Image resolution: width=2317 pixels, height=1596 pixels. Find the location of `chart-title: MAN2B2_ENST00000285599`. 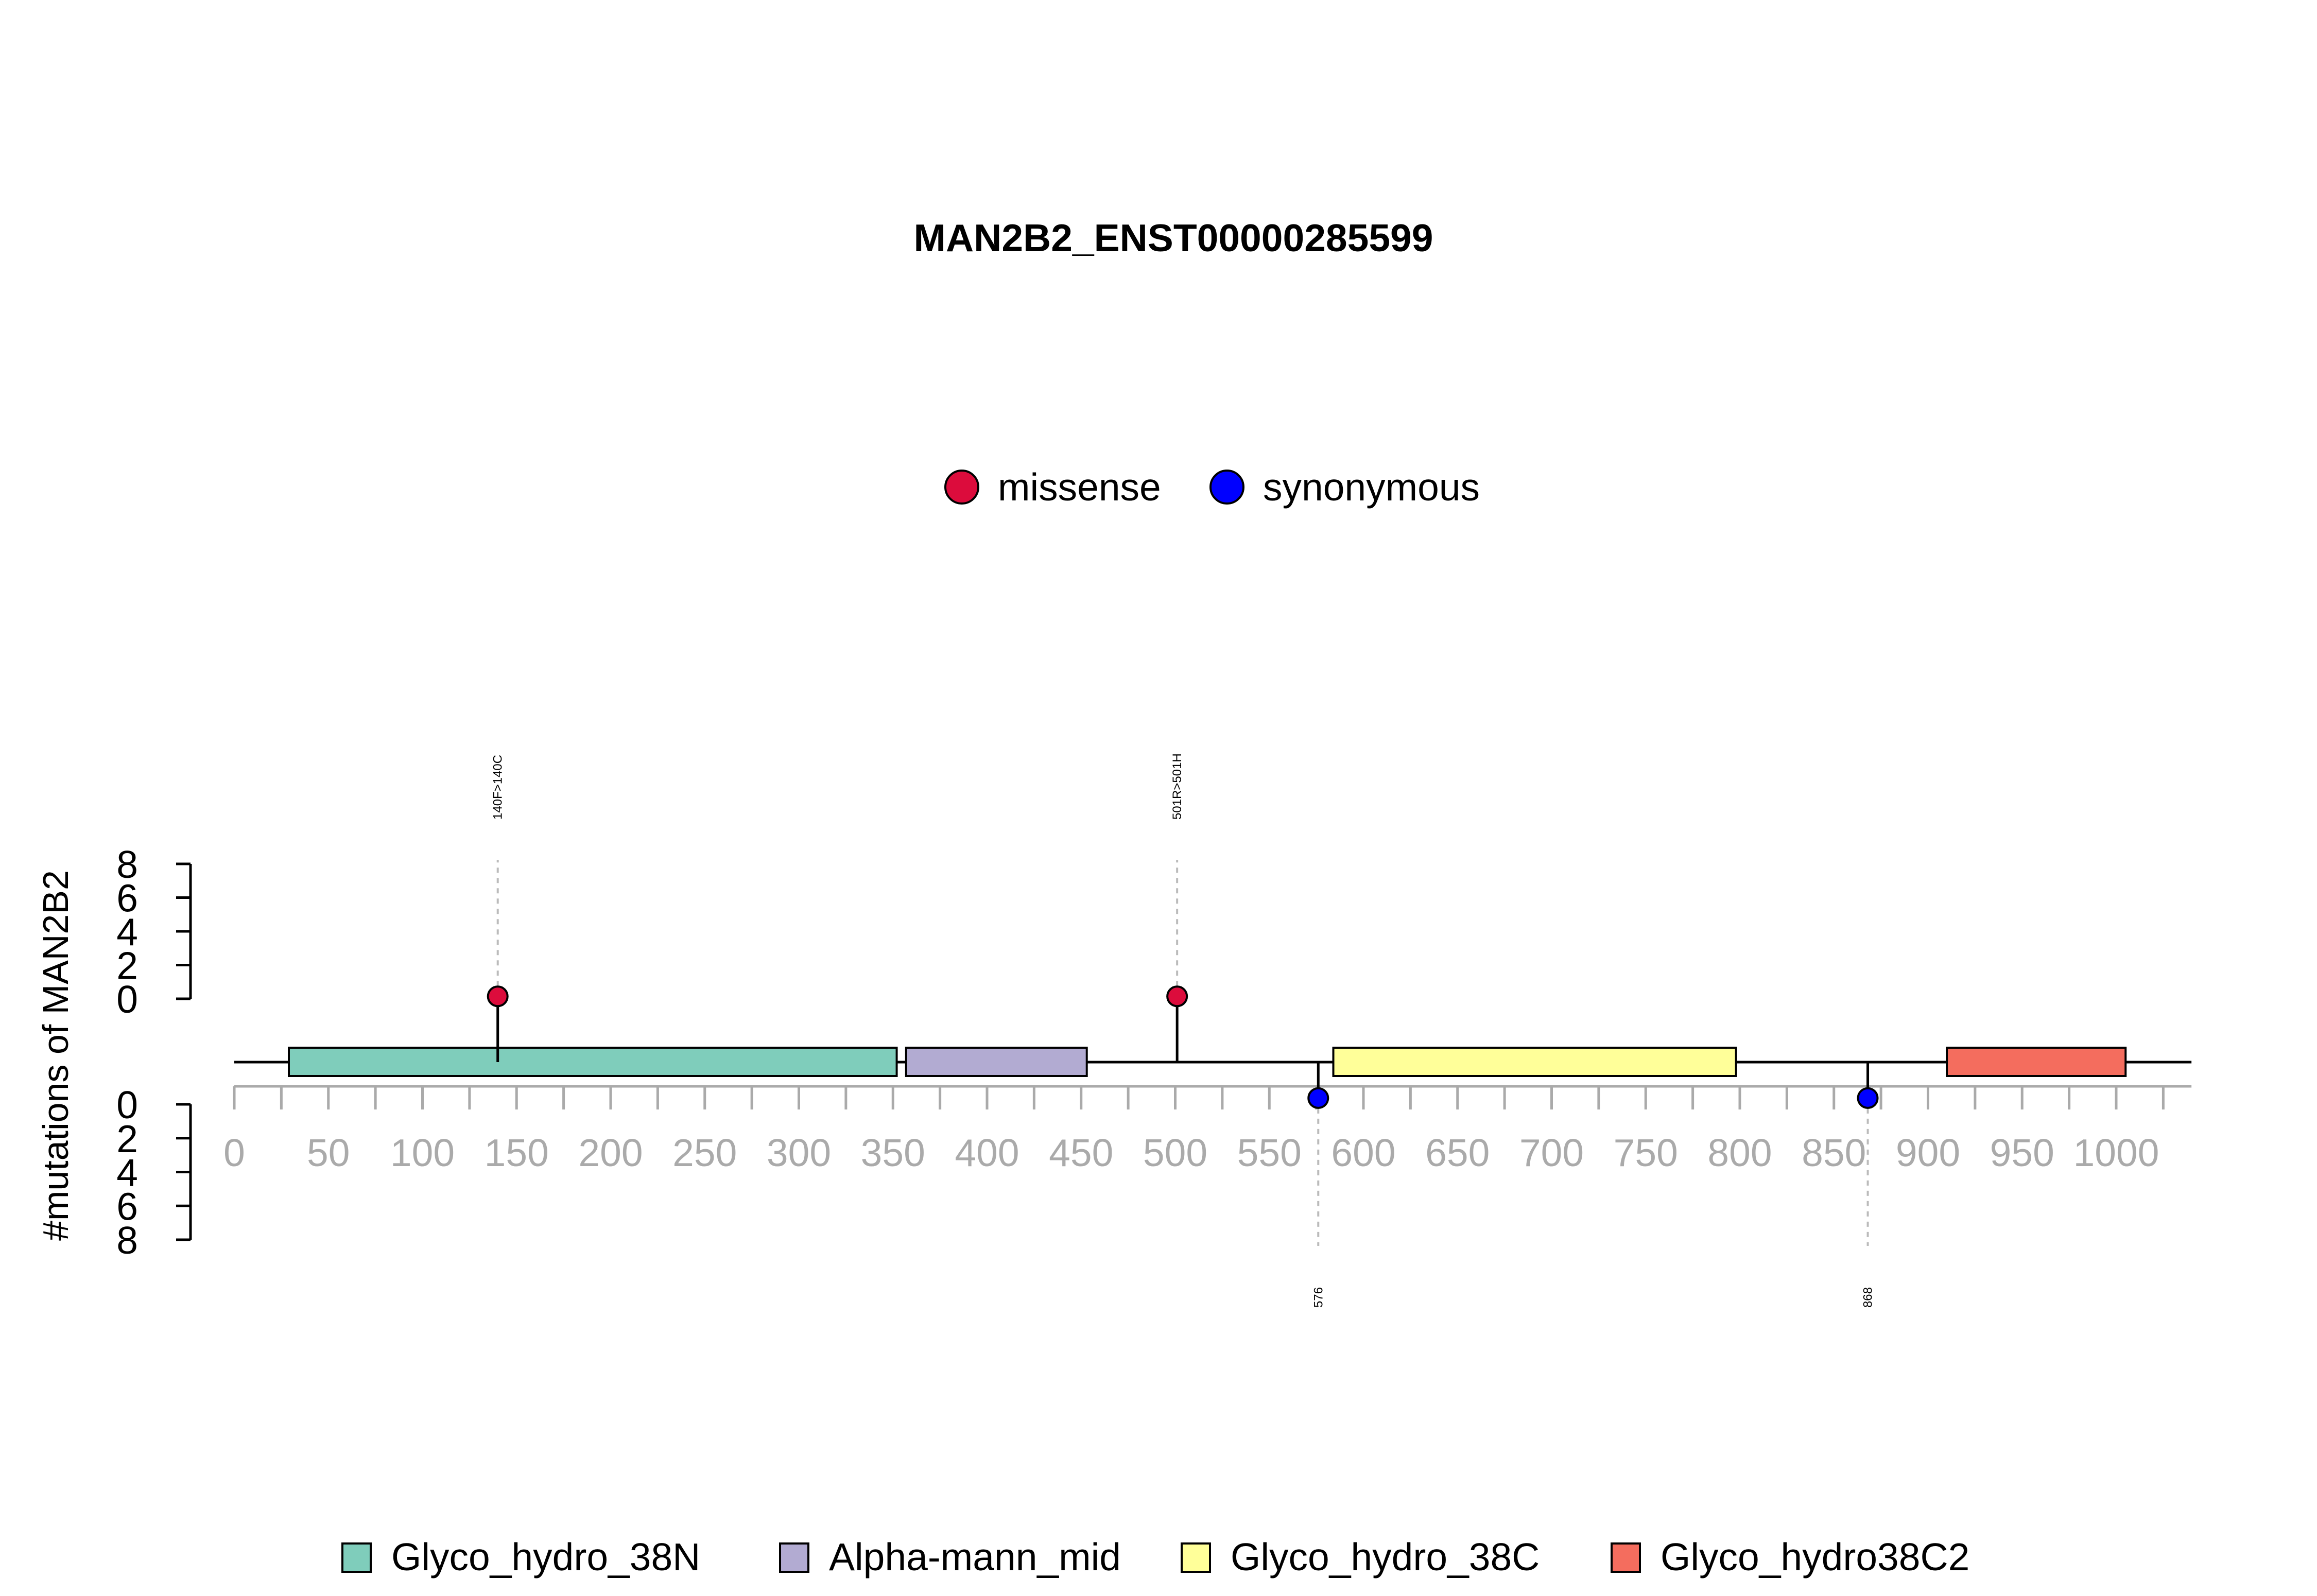

chart-title: MAN2B2_ENST00000285599 is located at coordinates (1173, 238).